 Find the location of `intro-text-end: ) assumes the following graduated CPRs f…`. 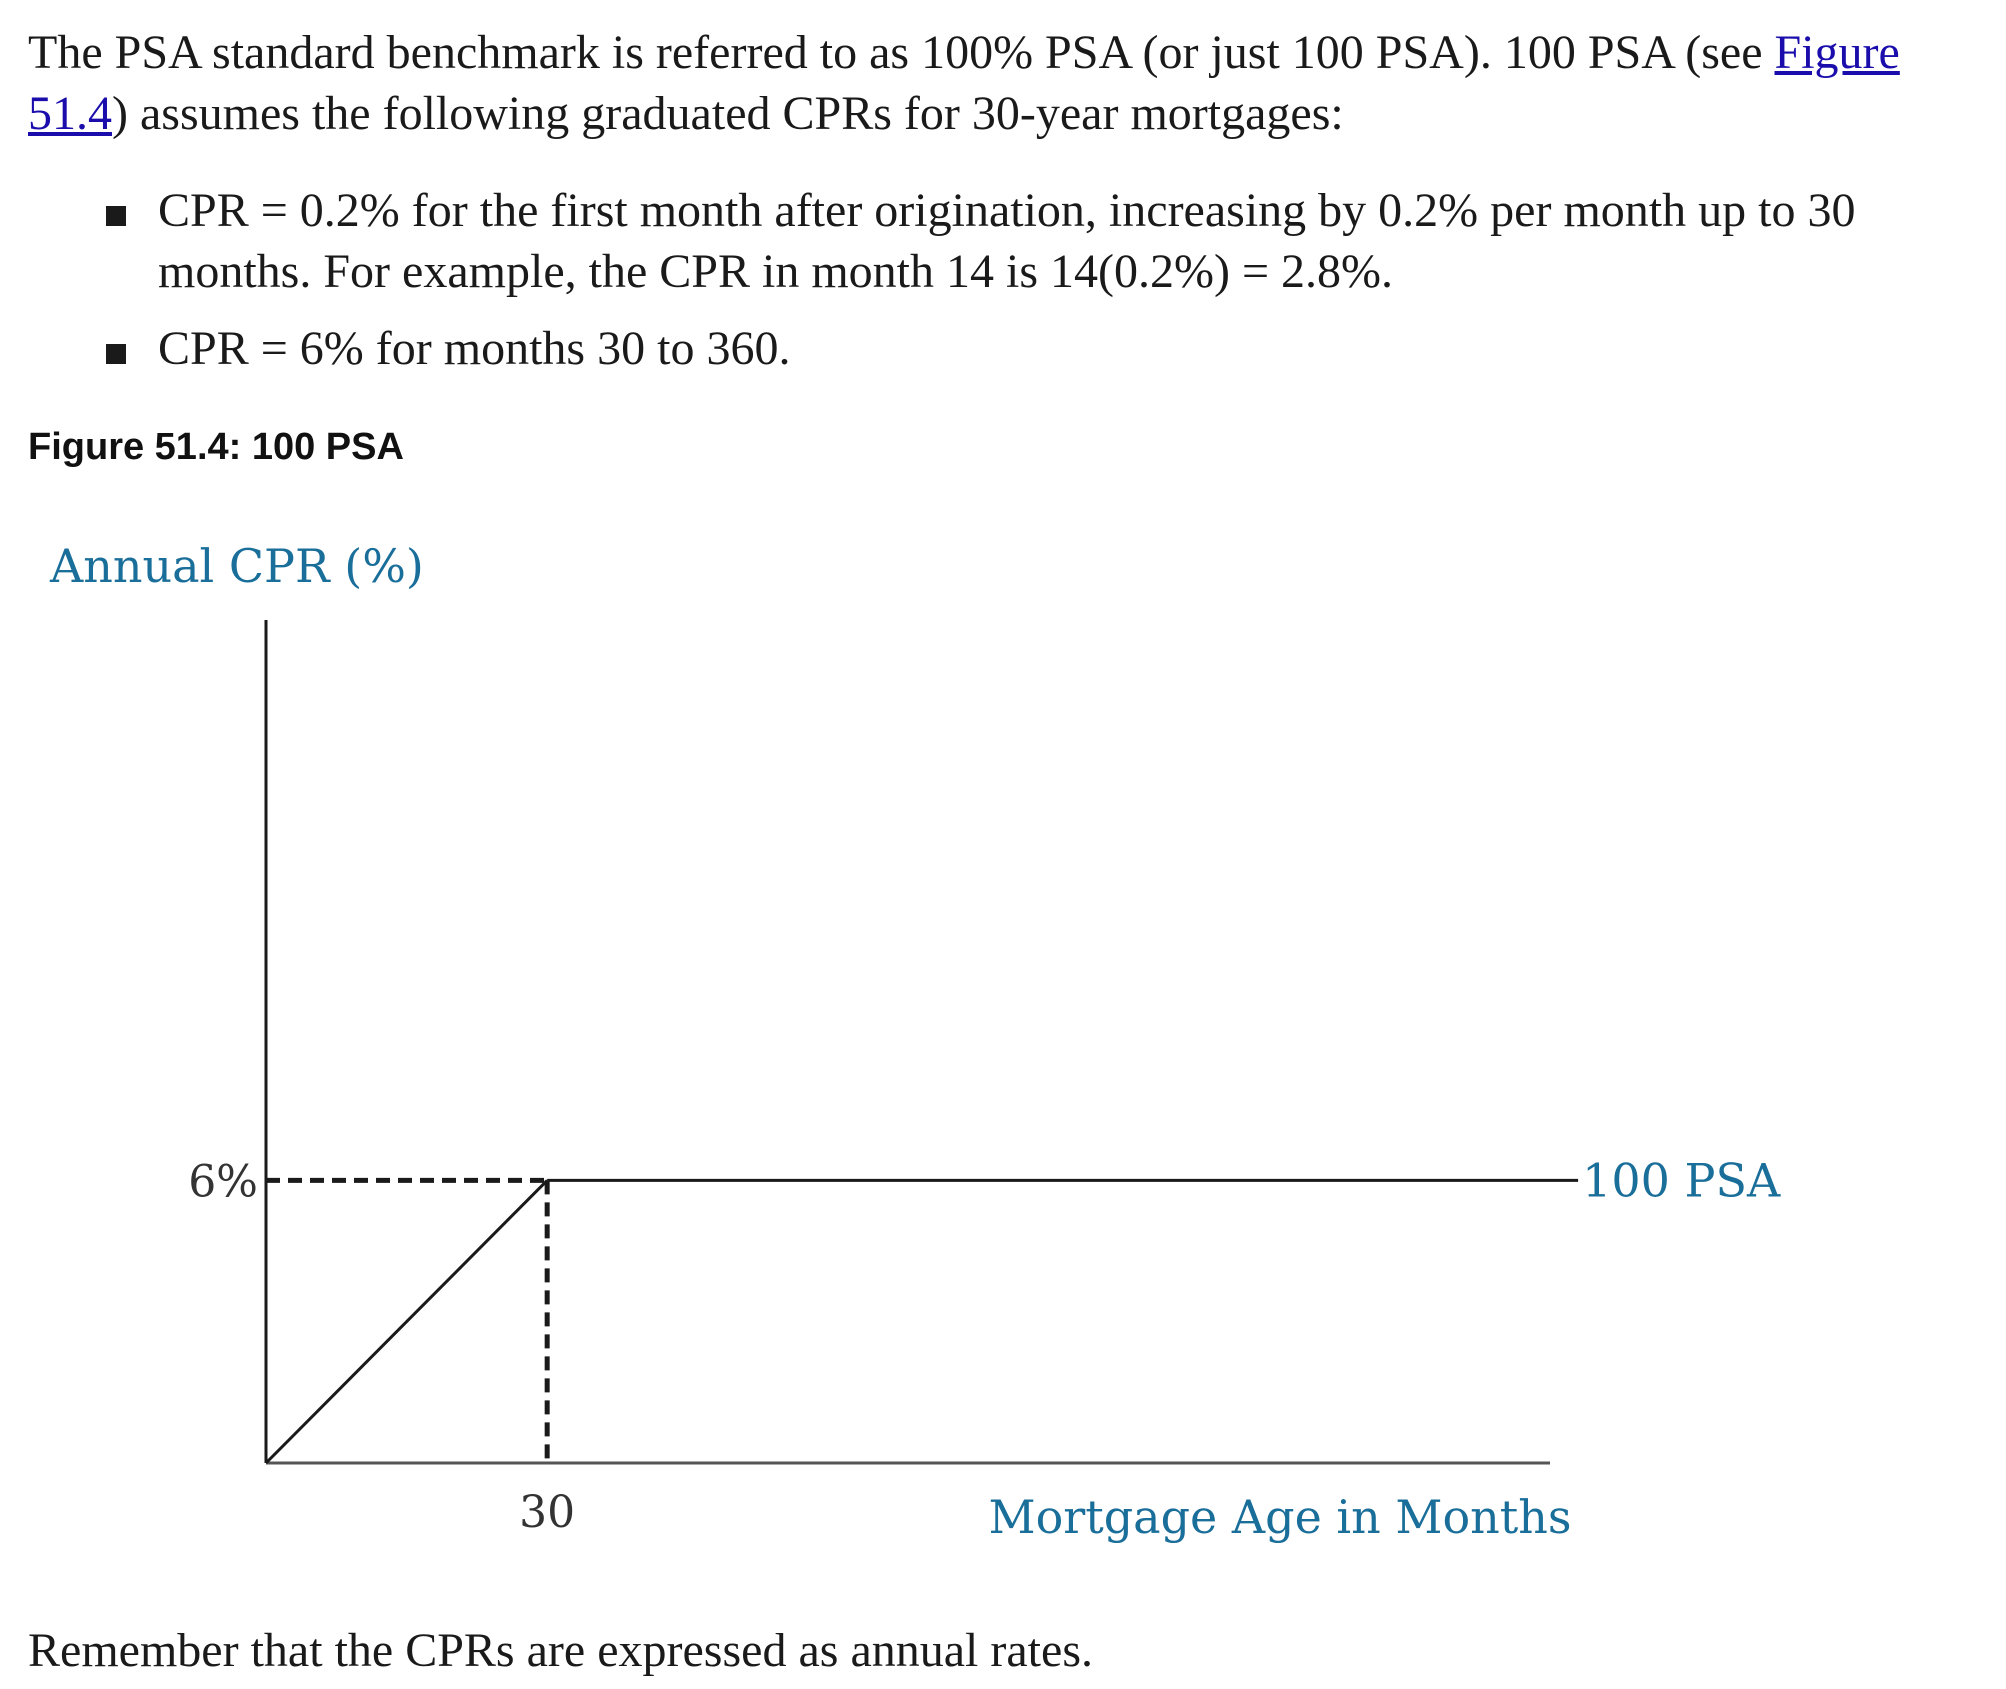

intro-text-end: ) assumes the following graduated CPRs f… is located at coordinates (728, 113).